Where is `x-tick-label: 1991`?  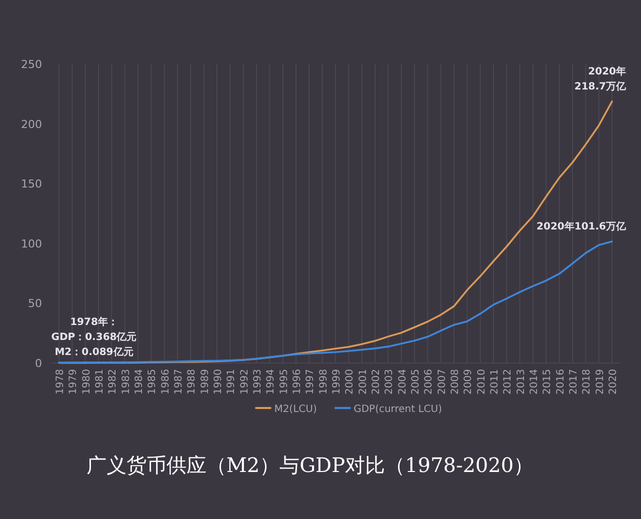 x-tick-label: 1991 is located at coordinates (232, 381).